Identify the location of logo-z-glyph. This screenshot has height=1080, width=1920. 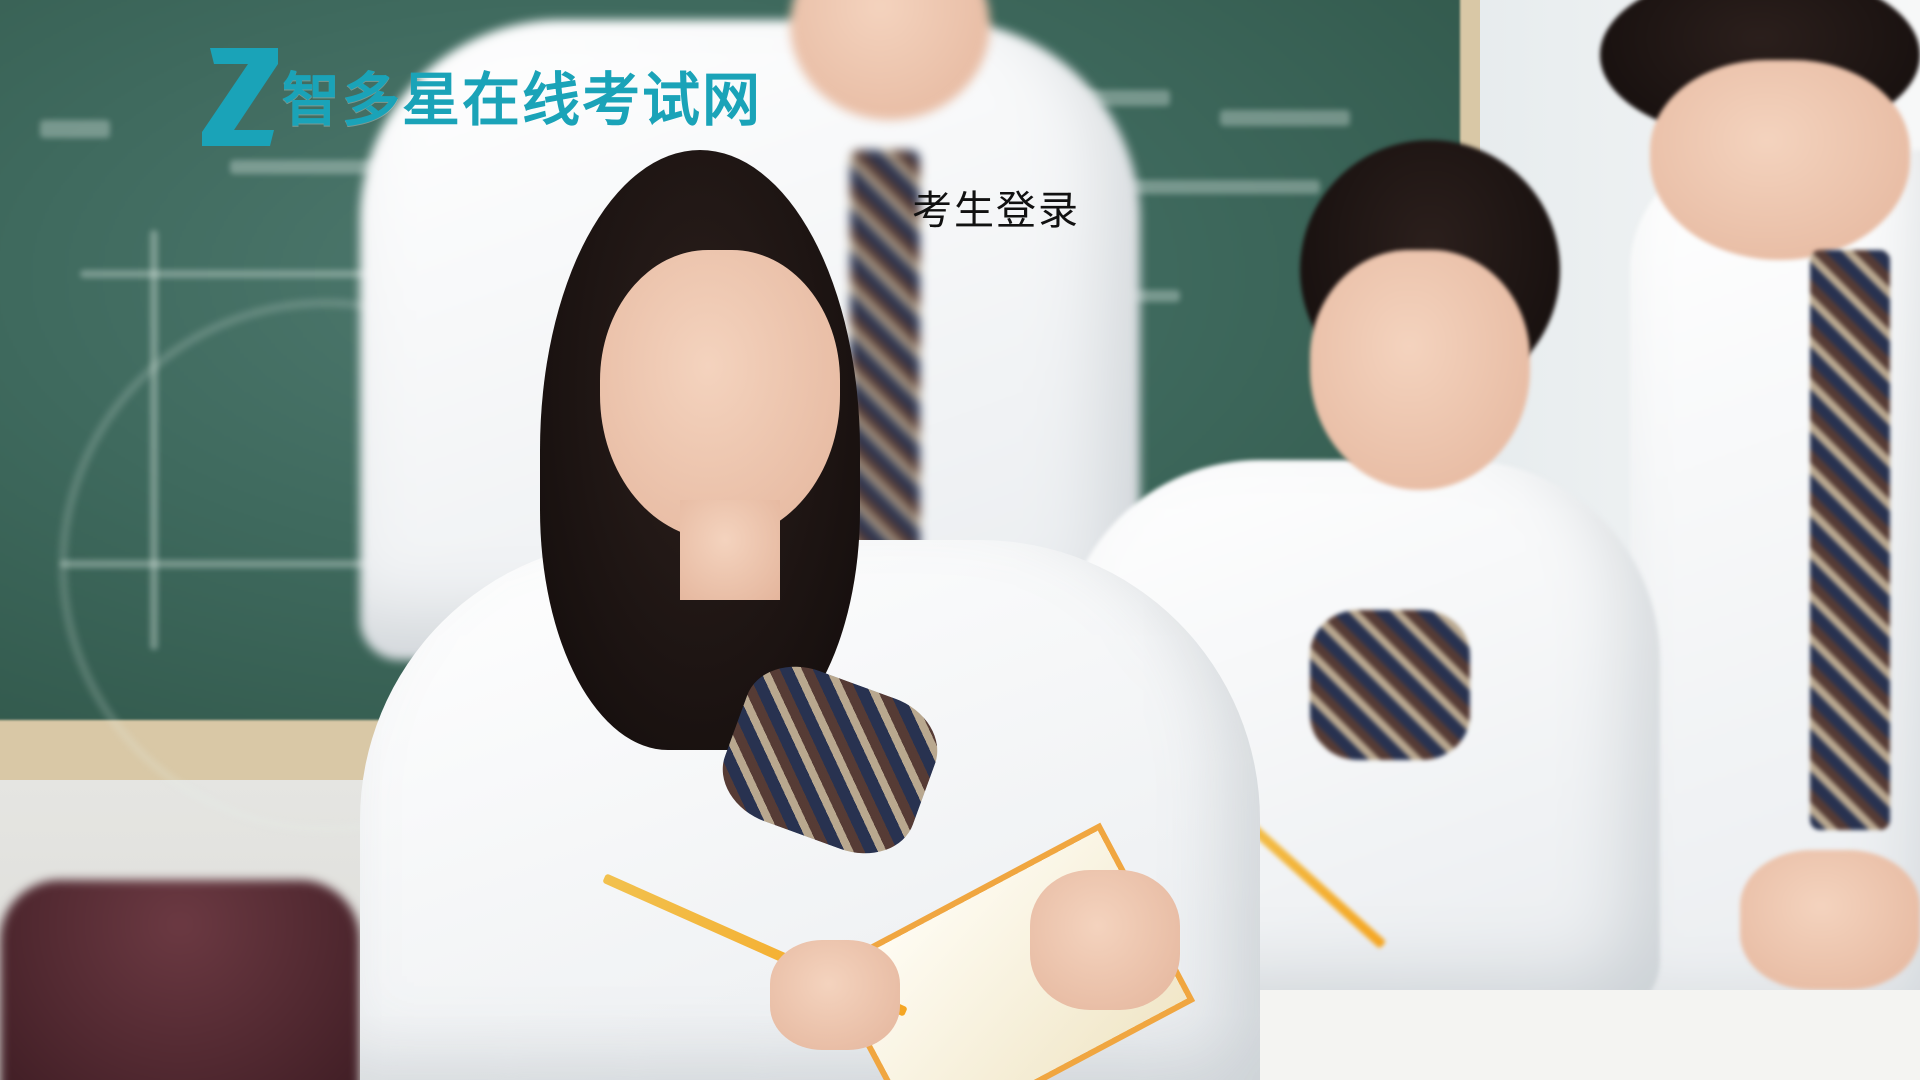
(240, 97).